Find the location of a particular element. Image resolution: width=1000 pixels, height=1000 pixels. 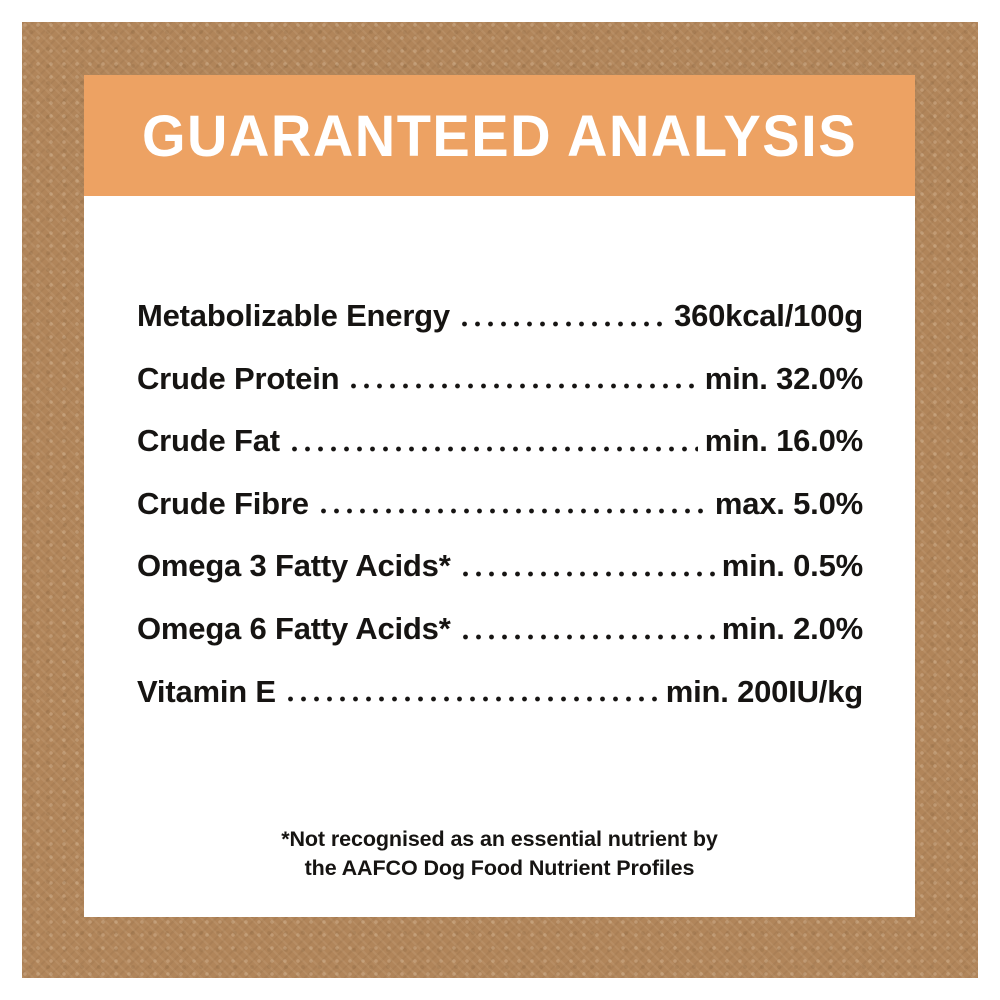

nutrient-label: Metabolizable Energy is located at coordinates (293, 316).